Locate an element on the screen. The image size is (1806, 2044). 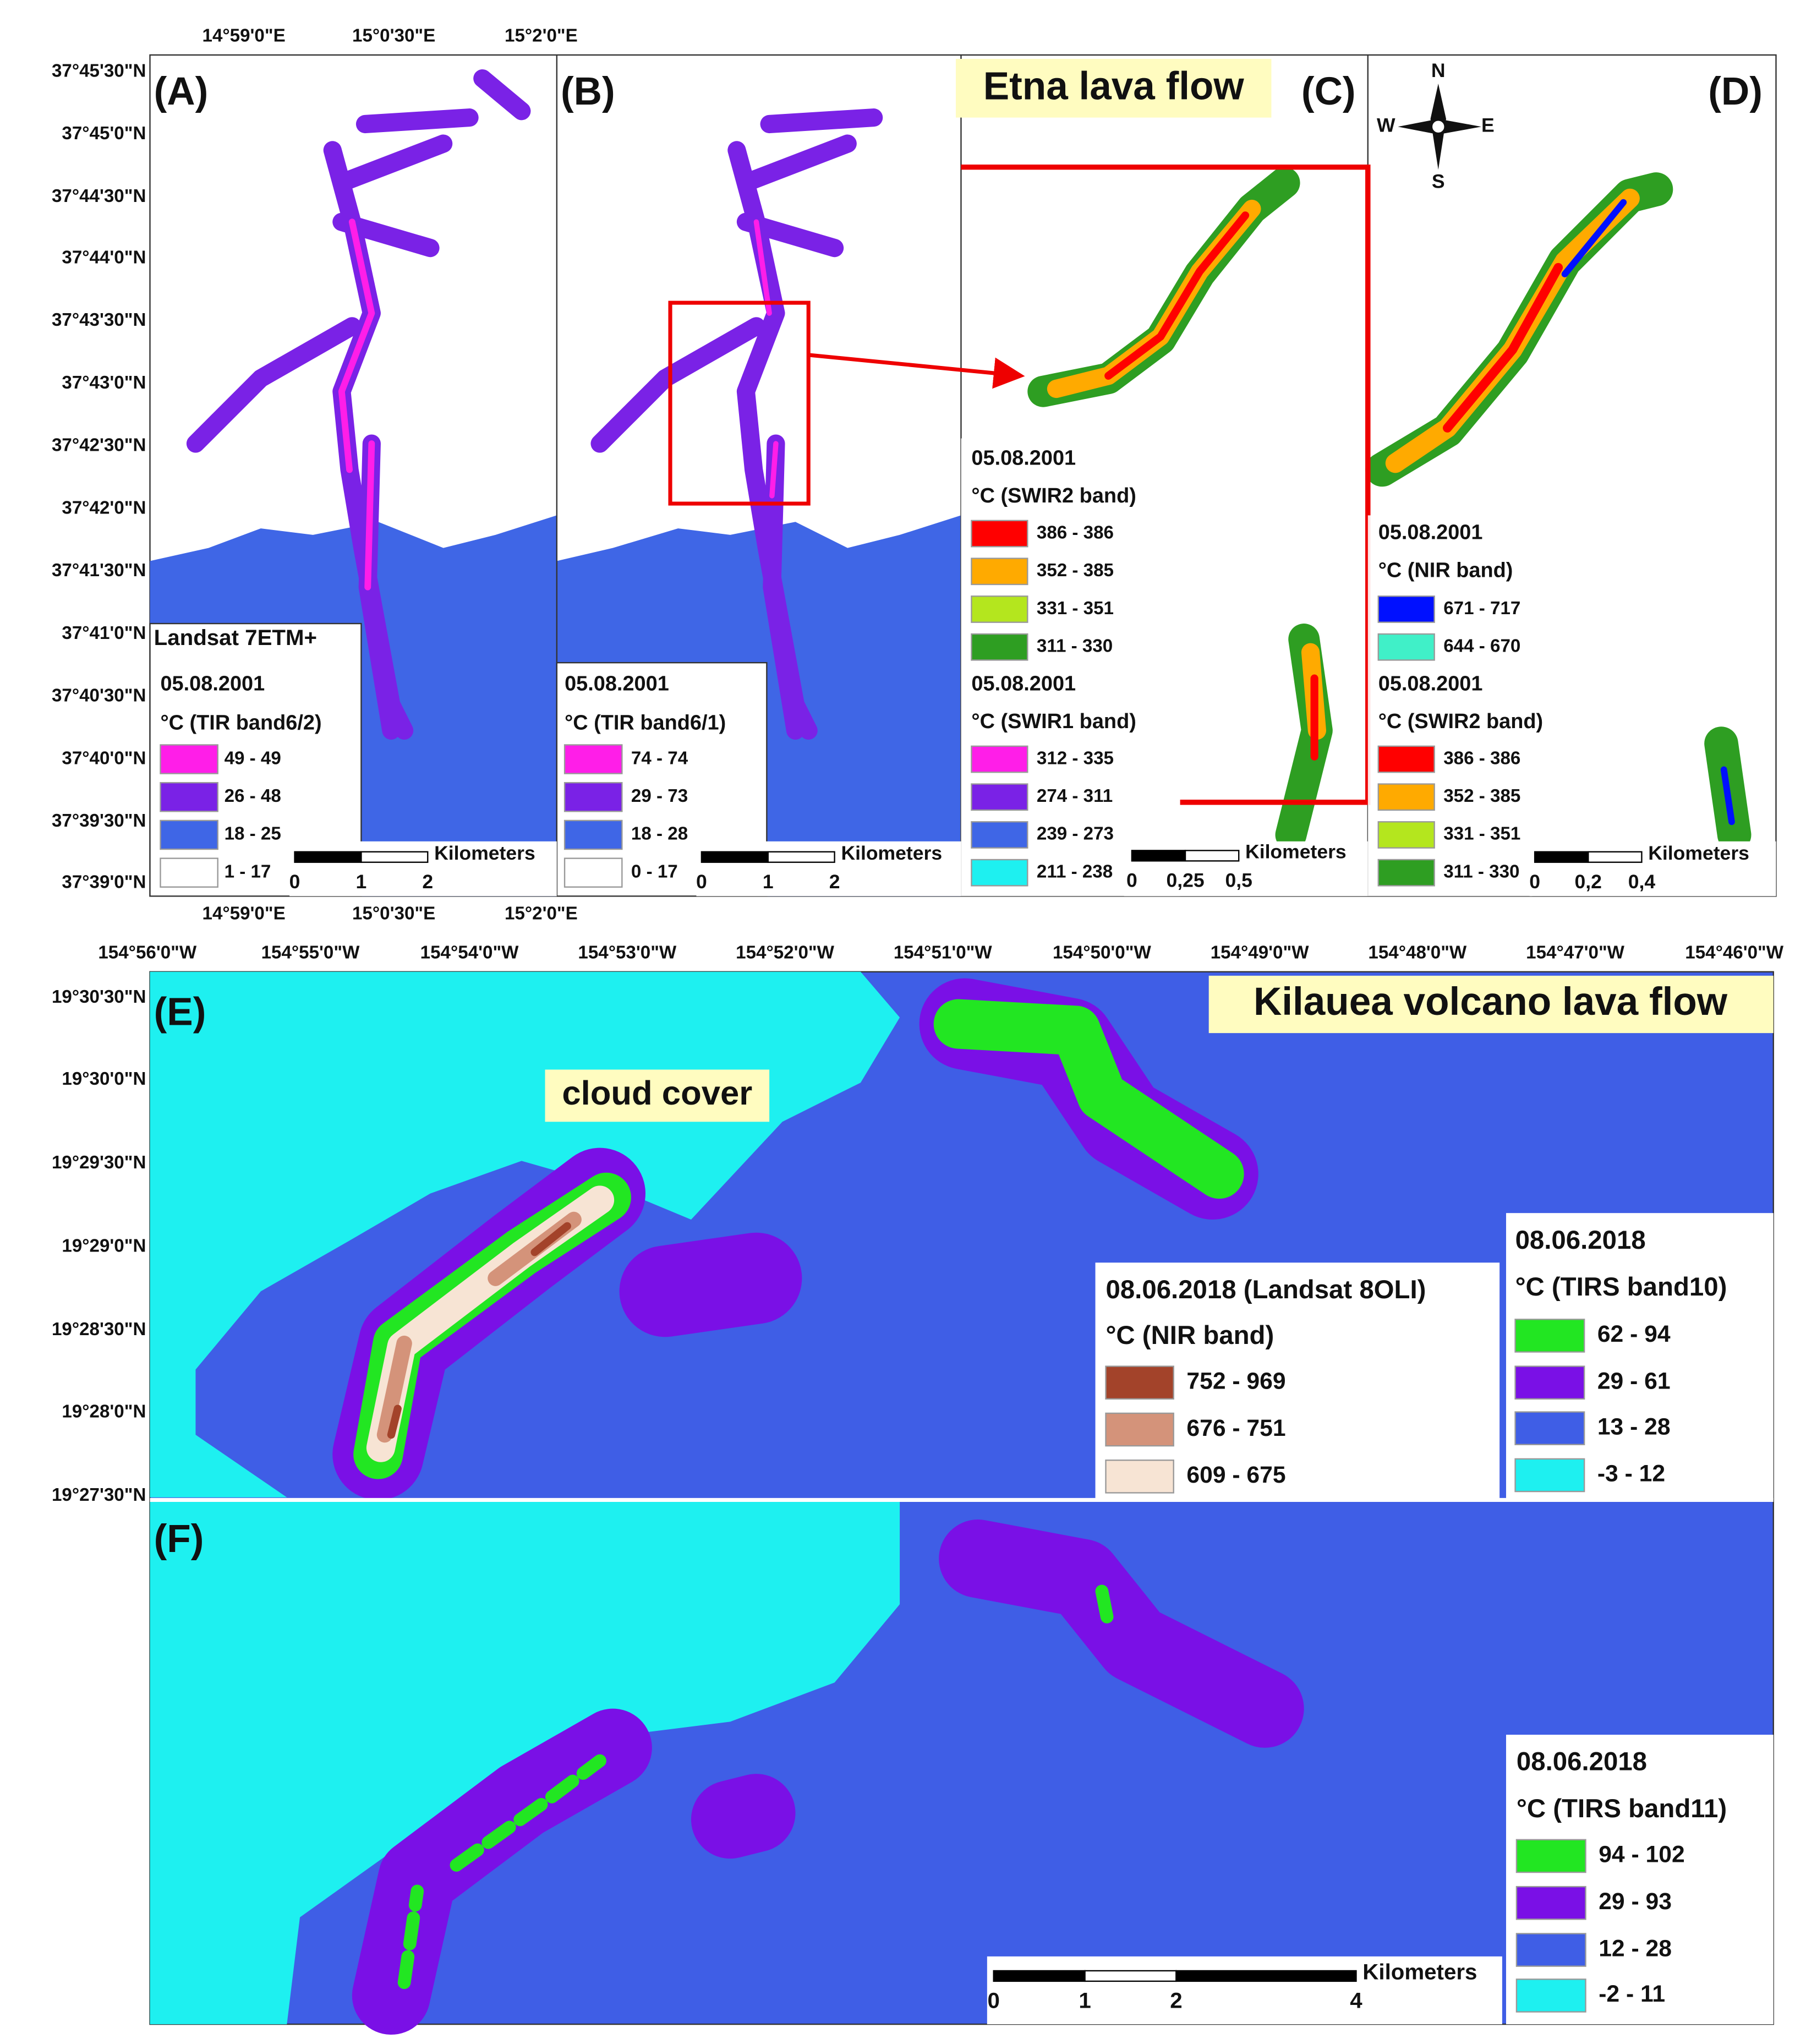
legend-label: 74 - 74 is located at coordinates (659, 758).